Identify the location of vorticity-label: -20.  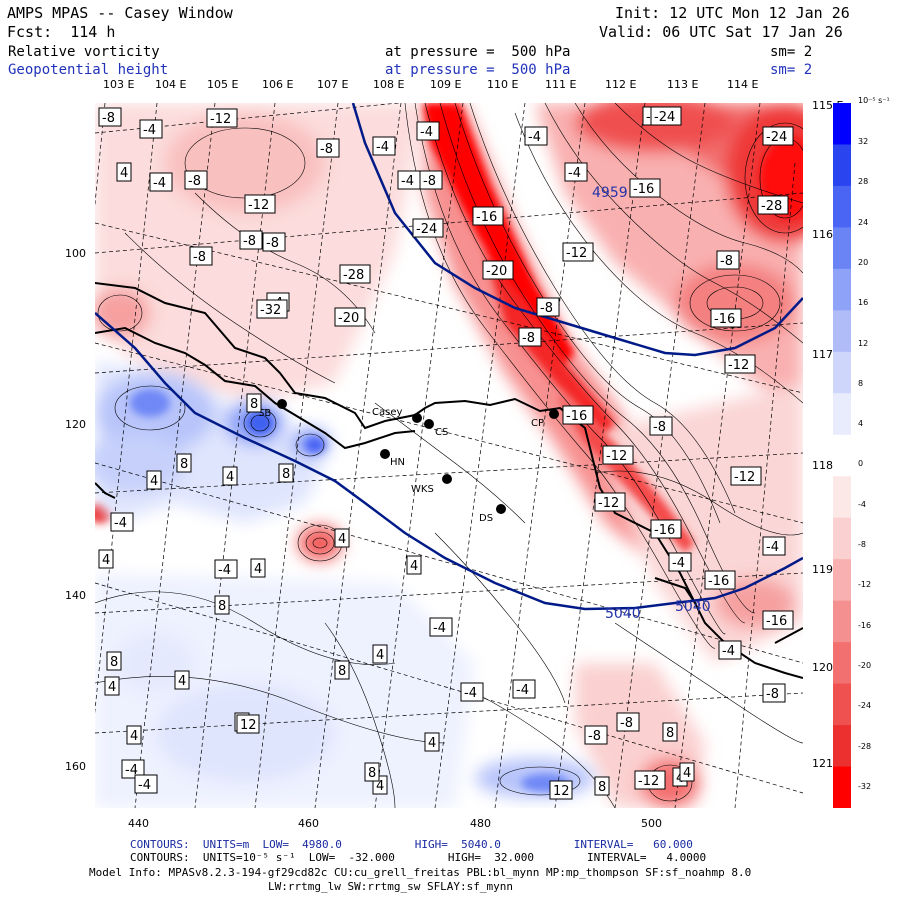
(496, 271).